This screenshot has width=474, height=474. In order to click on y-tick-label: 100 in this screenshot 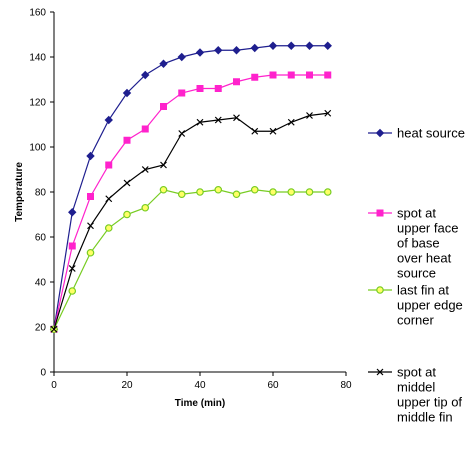, I will do `click(37, 148)`.